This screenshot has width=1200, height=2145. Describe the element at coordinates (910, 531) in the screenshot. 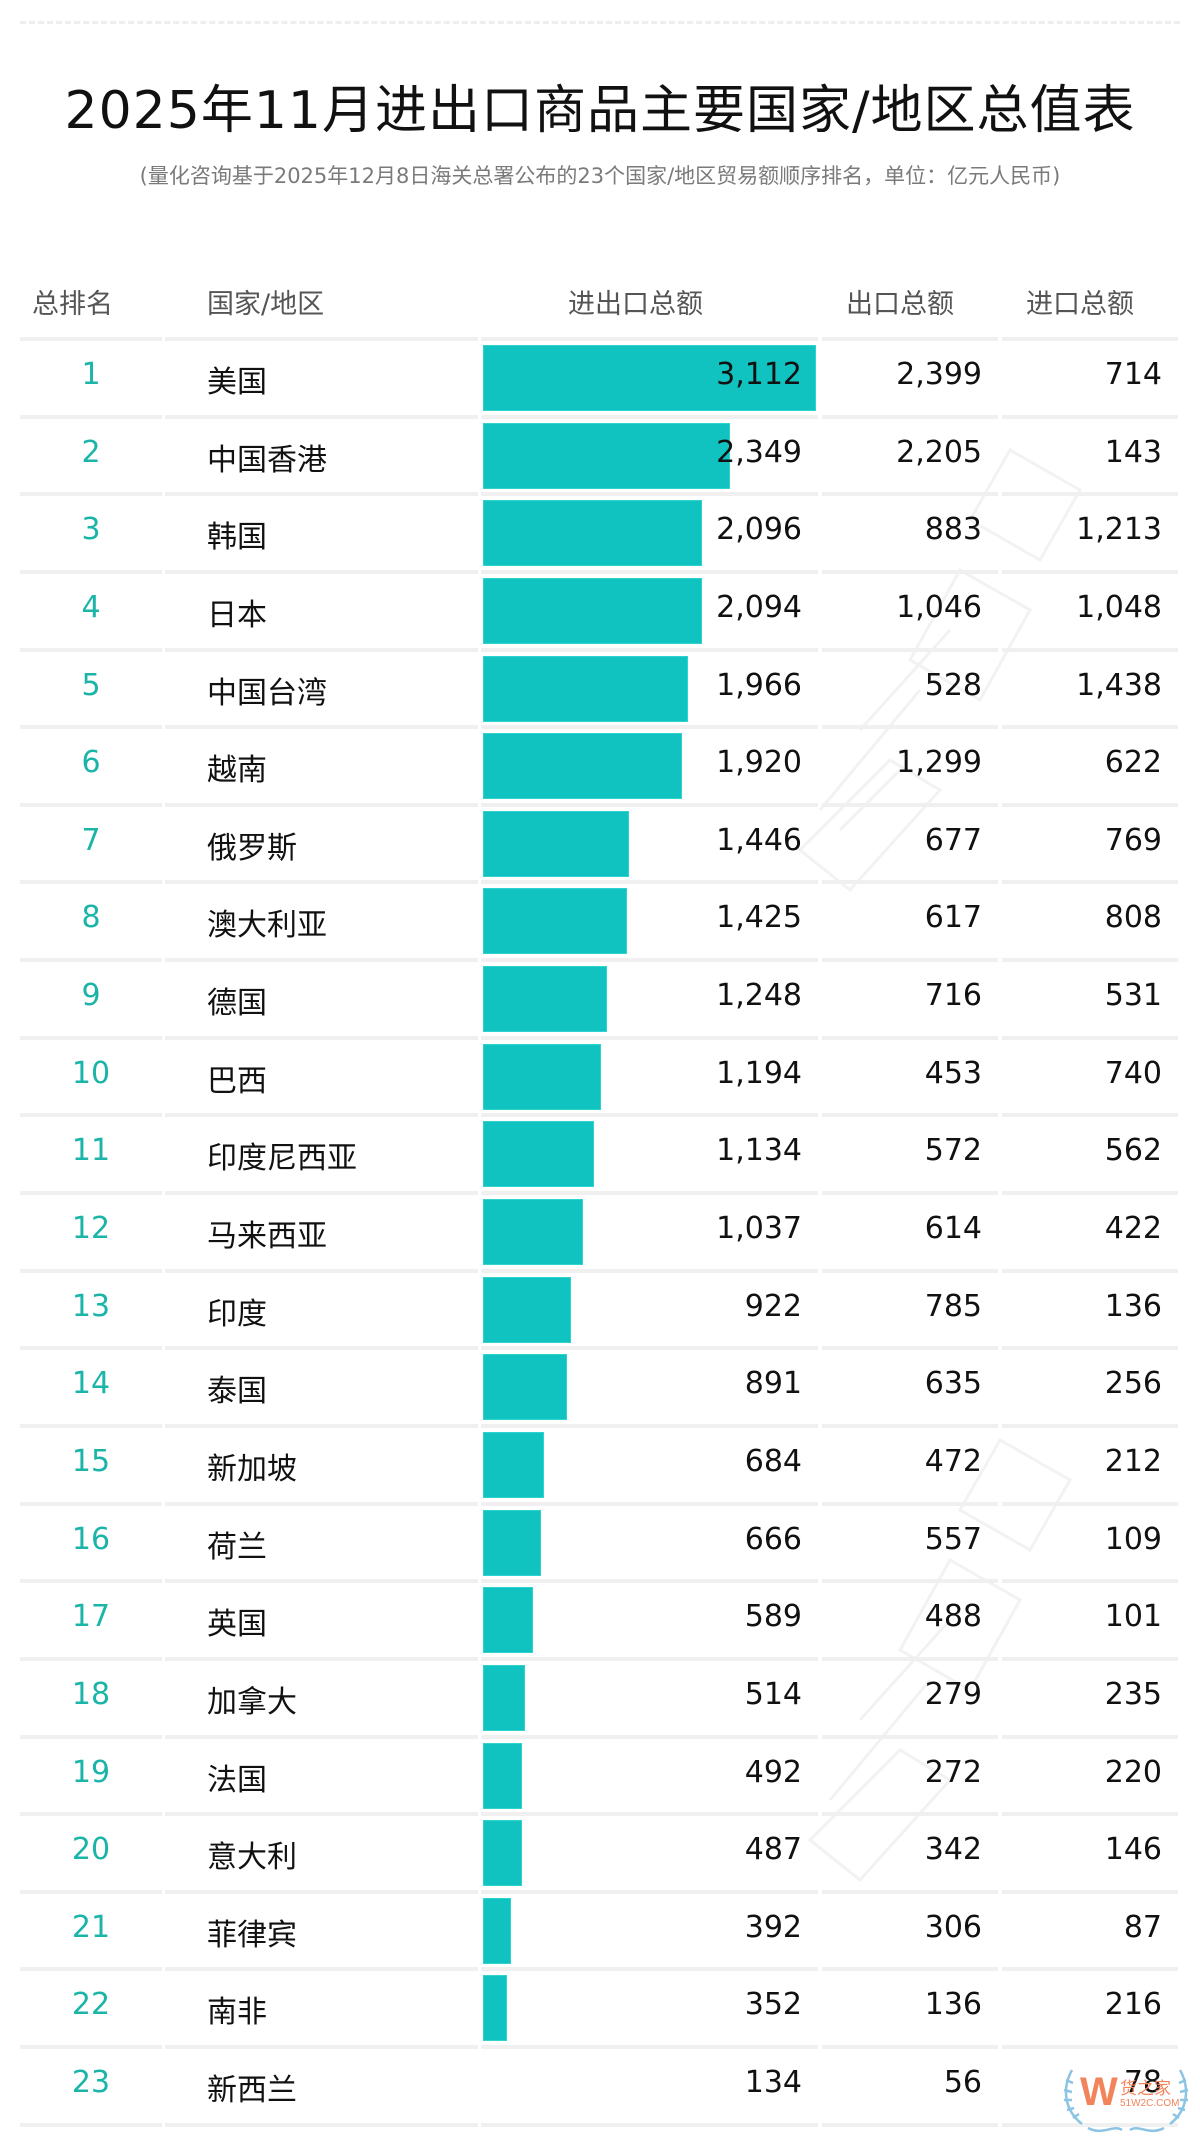

I see `export-cell: 883` at that location.